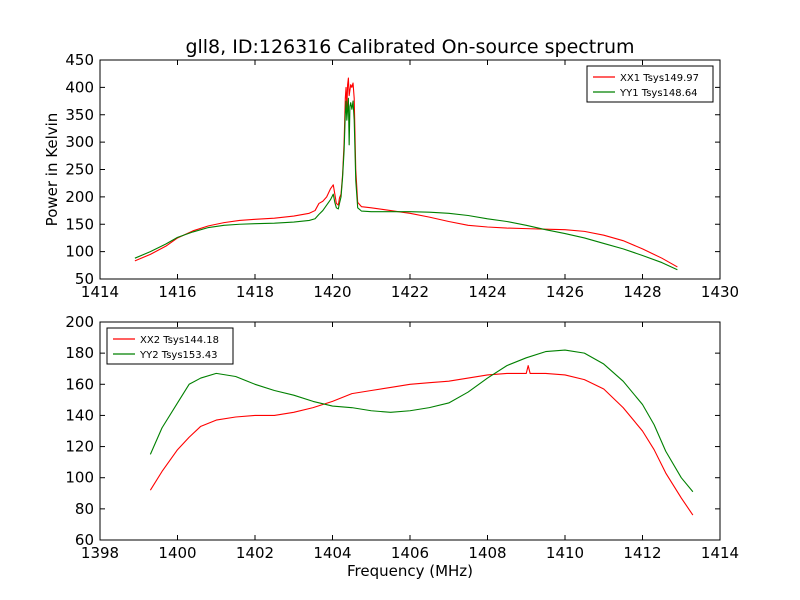  What do you see at coordinates (642, 553) in the screenshot?
I see `x-tick-label: 1412` at bounding box center [642, 553].